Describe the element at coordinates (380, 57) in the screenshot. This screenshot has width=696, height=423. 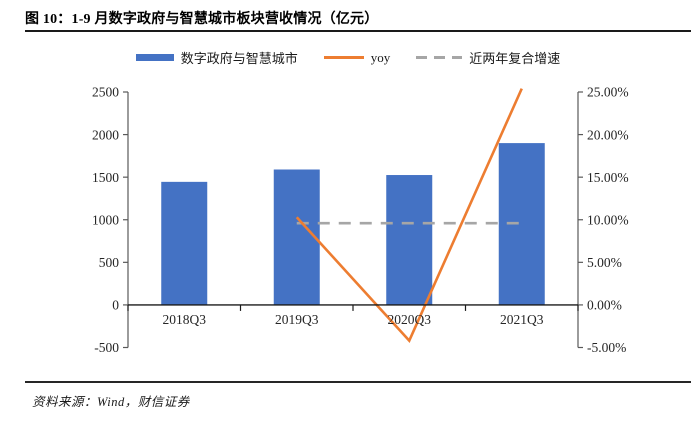
I see `legend-label-yoy: yoy` at that location.